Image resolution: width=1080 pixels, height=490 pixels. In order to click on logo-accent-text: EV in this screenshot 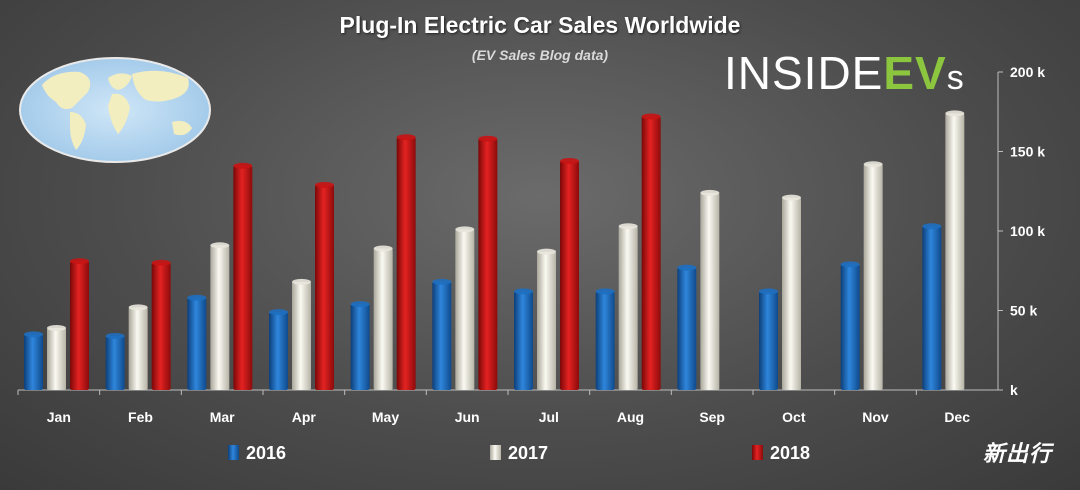, I will do `click(915, 73)`.